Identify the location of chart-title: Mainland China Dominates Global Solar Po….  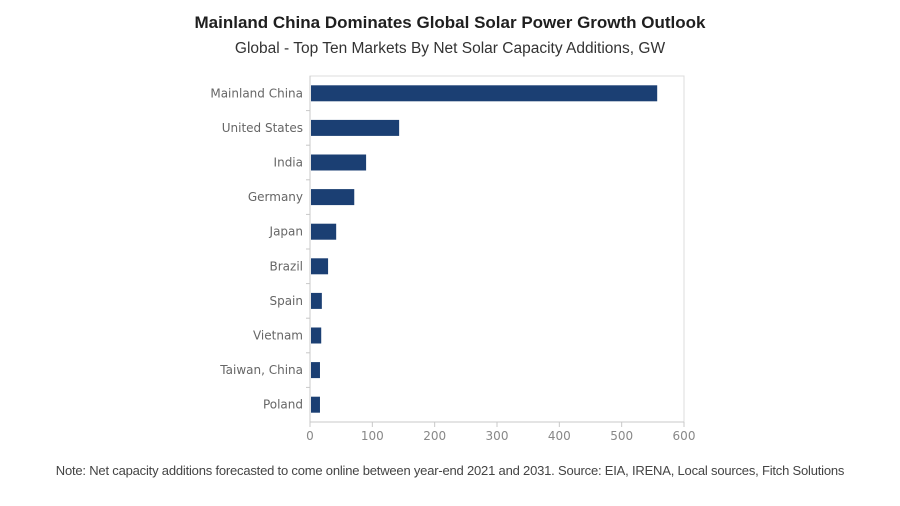
(450, 22).